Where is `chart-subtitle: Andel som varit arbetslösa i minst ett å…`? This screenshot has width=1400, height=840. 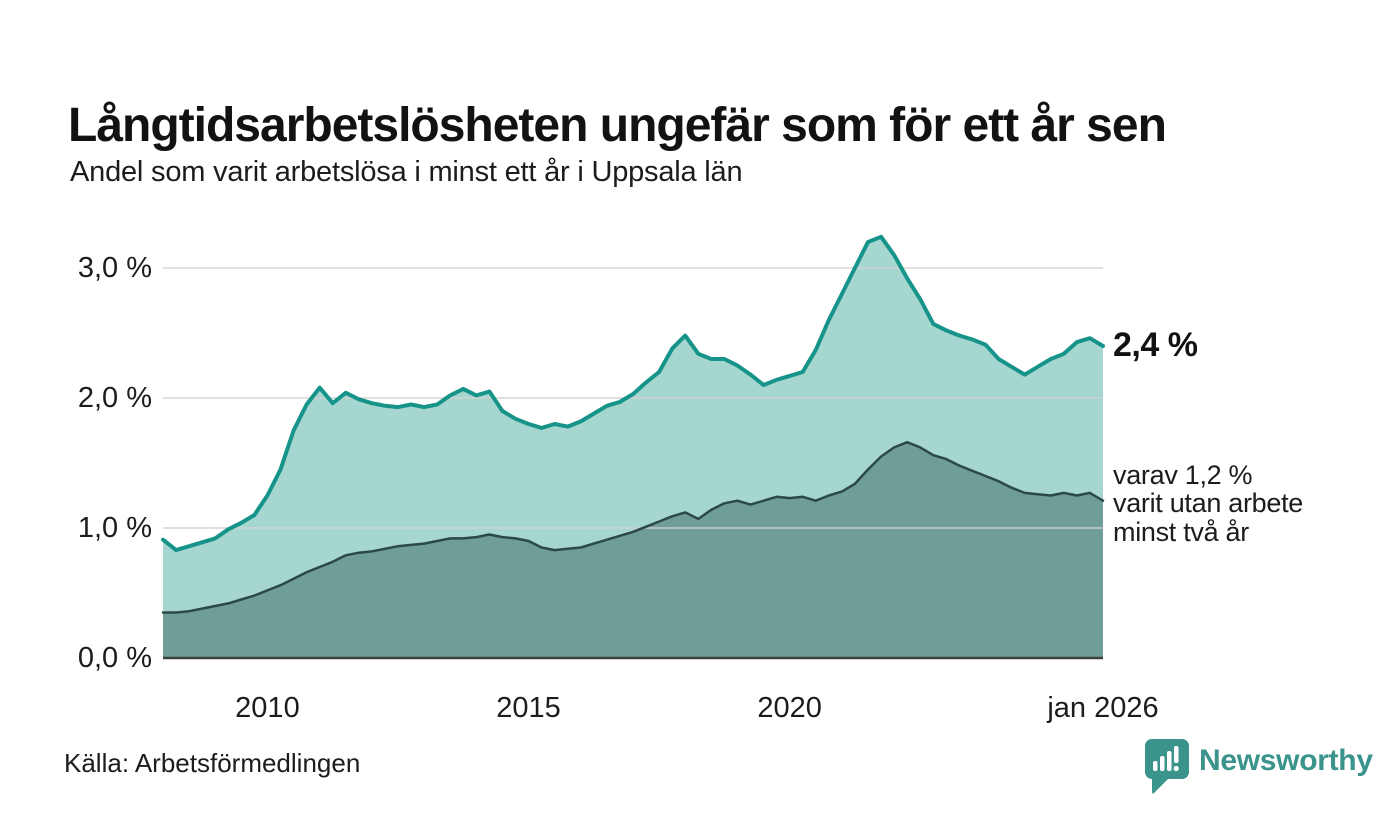 chart-subtitle: Andel som varit arbetslösa i minst ett å… is located at coordinates (406, 172).